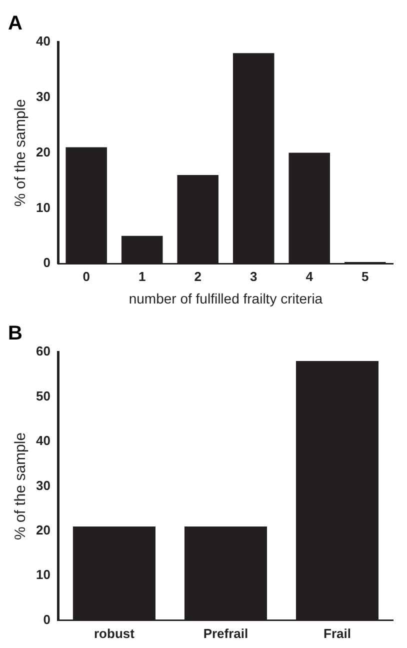 The height and width of the screenshot is (648, 407). Describe the element at coordinates (43, 351) in the screenshot. I see `y-tick-label: 60` at that location.